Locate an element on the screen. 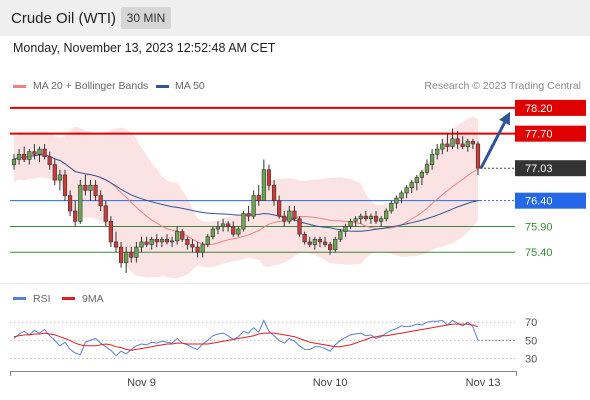 This screenshot has height=400, width=590. timeframe-button: 30 MIN is located at coordinates (146, 18).